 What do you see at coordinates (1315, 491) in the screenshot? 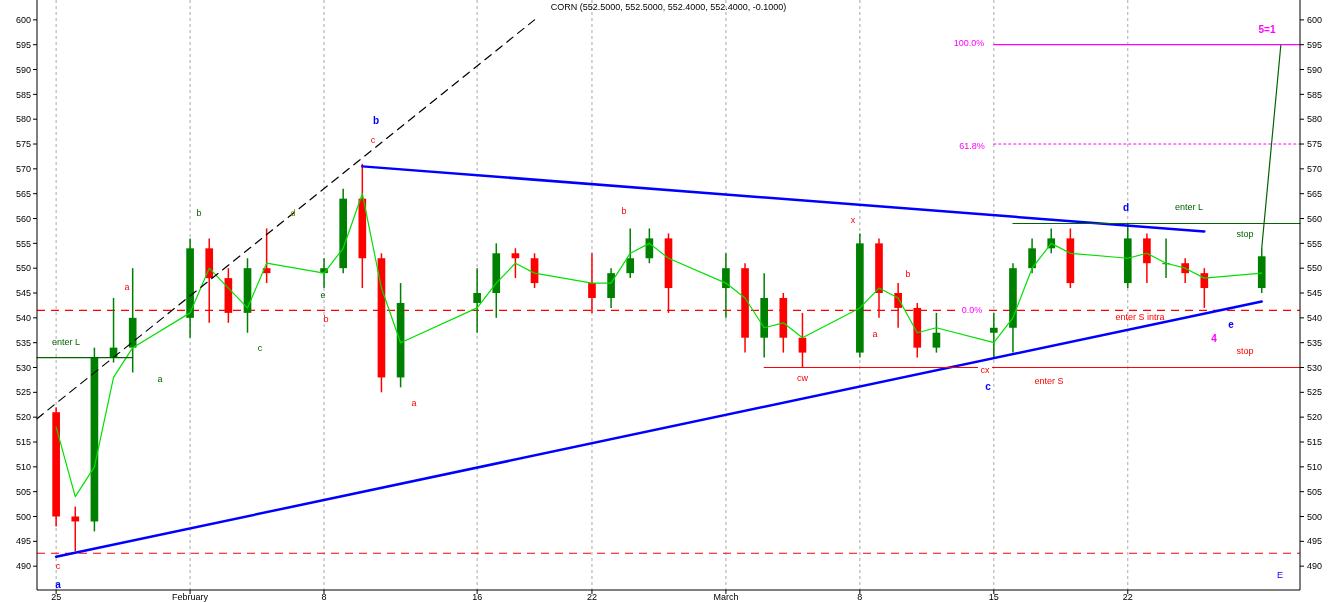
I see `y2-tick-label: 505` at bounding box center [1315, 491].